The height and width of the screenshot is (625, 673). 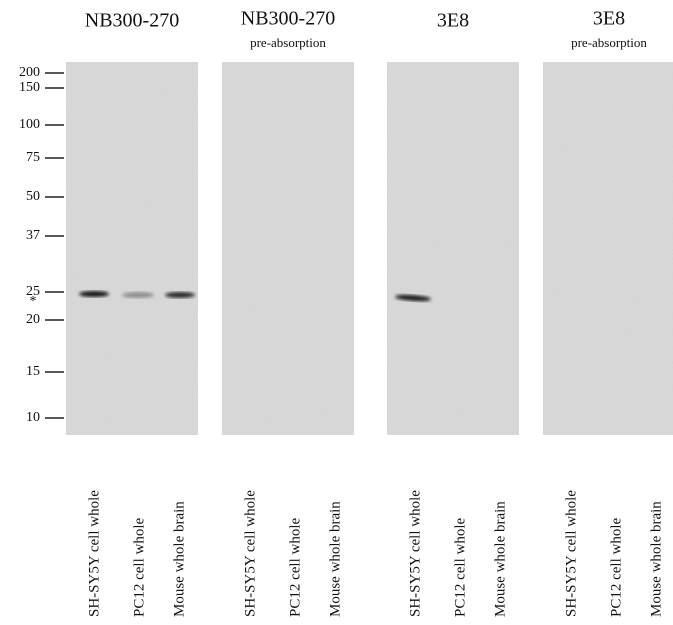 I want to click on marker-label: 10, so click(x=33, y=417).